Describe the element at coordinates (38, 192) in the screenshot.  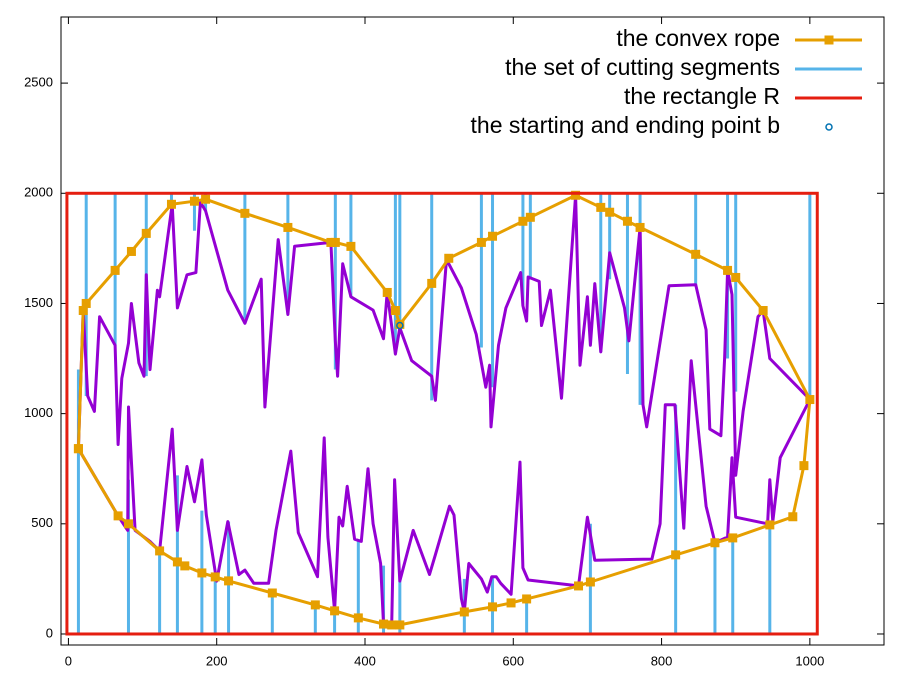
I see `y-tick-label: 2000` at that location.